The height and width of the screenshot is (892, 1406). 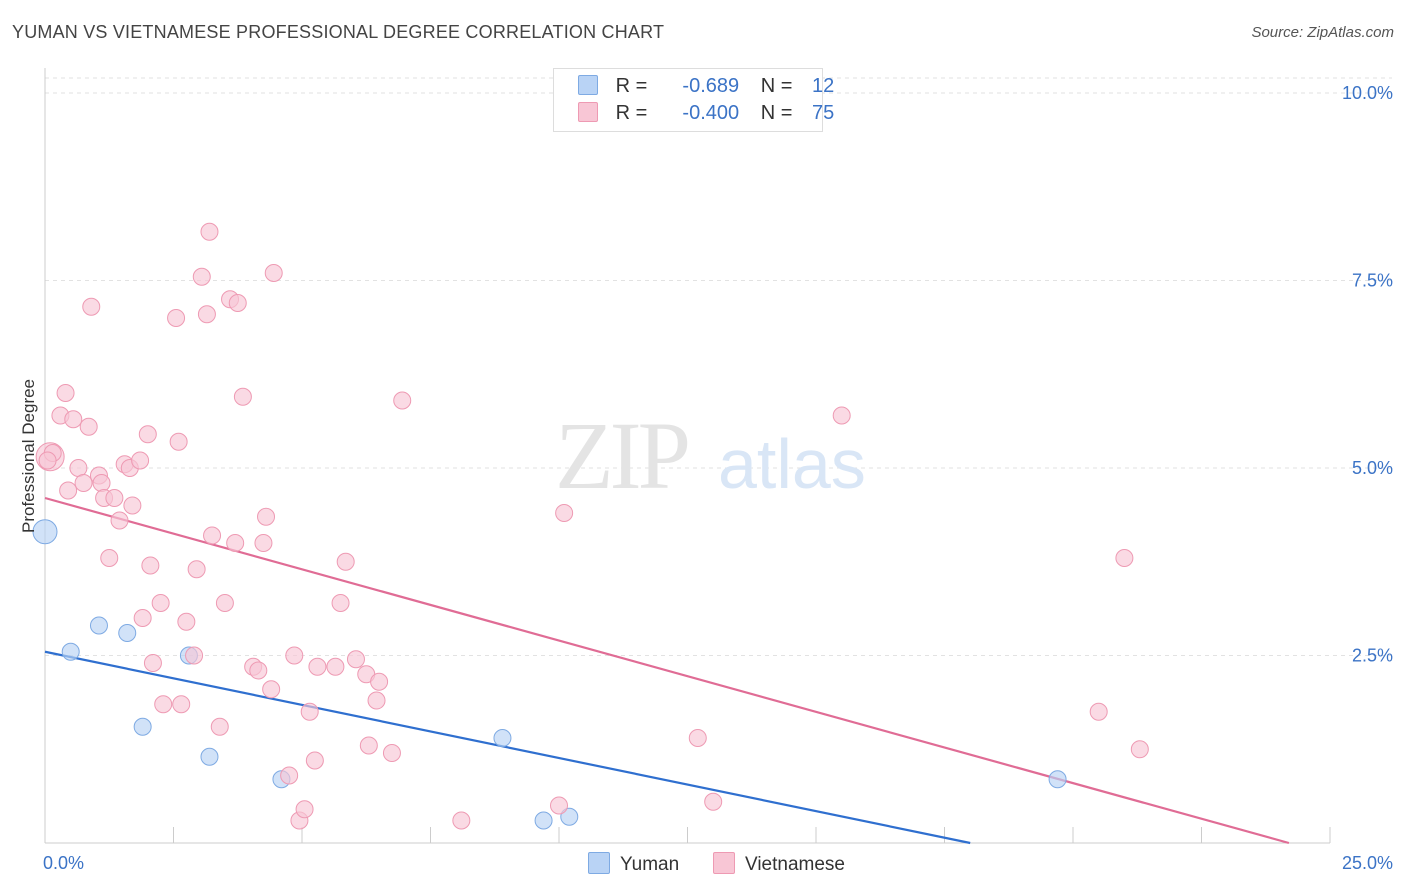 I want to click on yuman-r-label: R =, so click(x=631, y=86).